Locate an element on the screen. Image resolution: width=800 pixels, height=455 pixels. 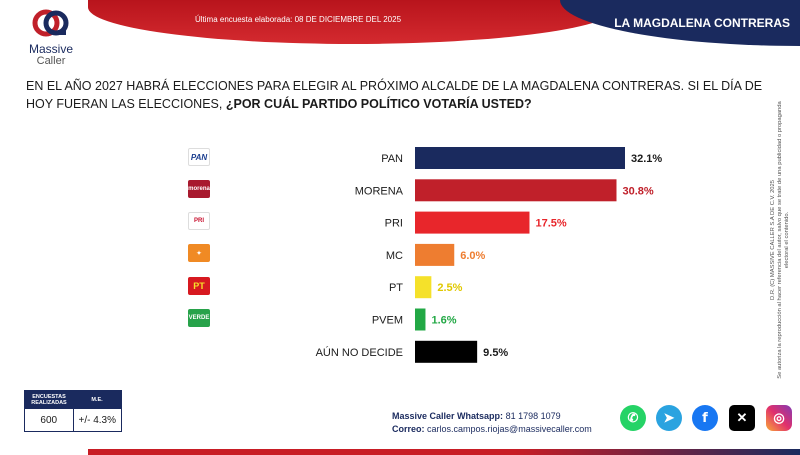
verde-logo-icon: VERDE is located at coordinates (199, 318).